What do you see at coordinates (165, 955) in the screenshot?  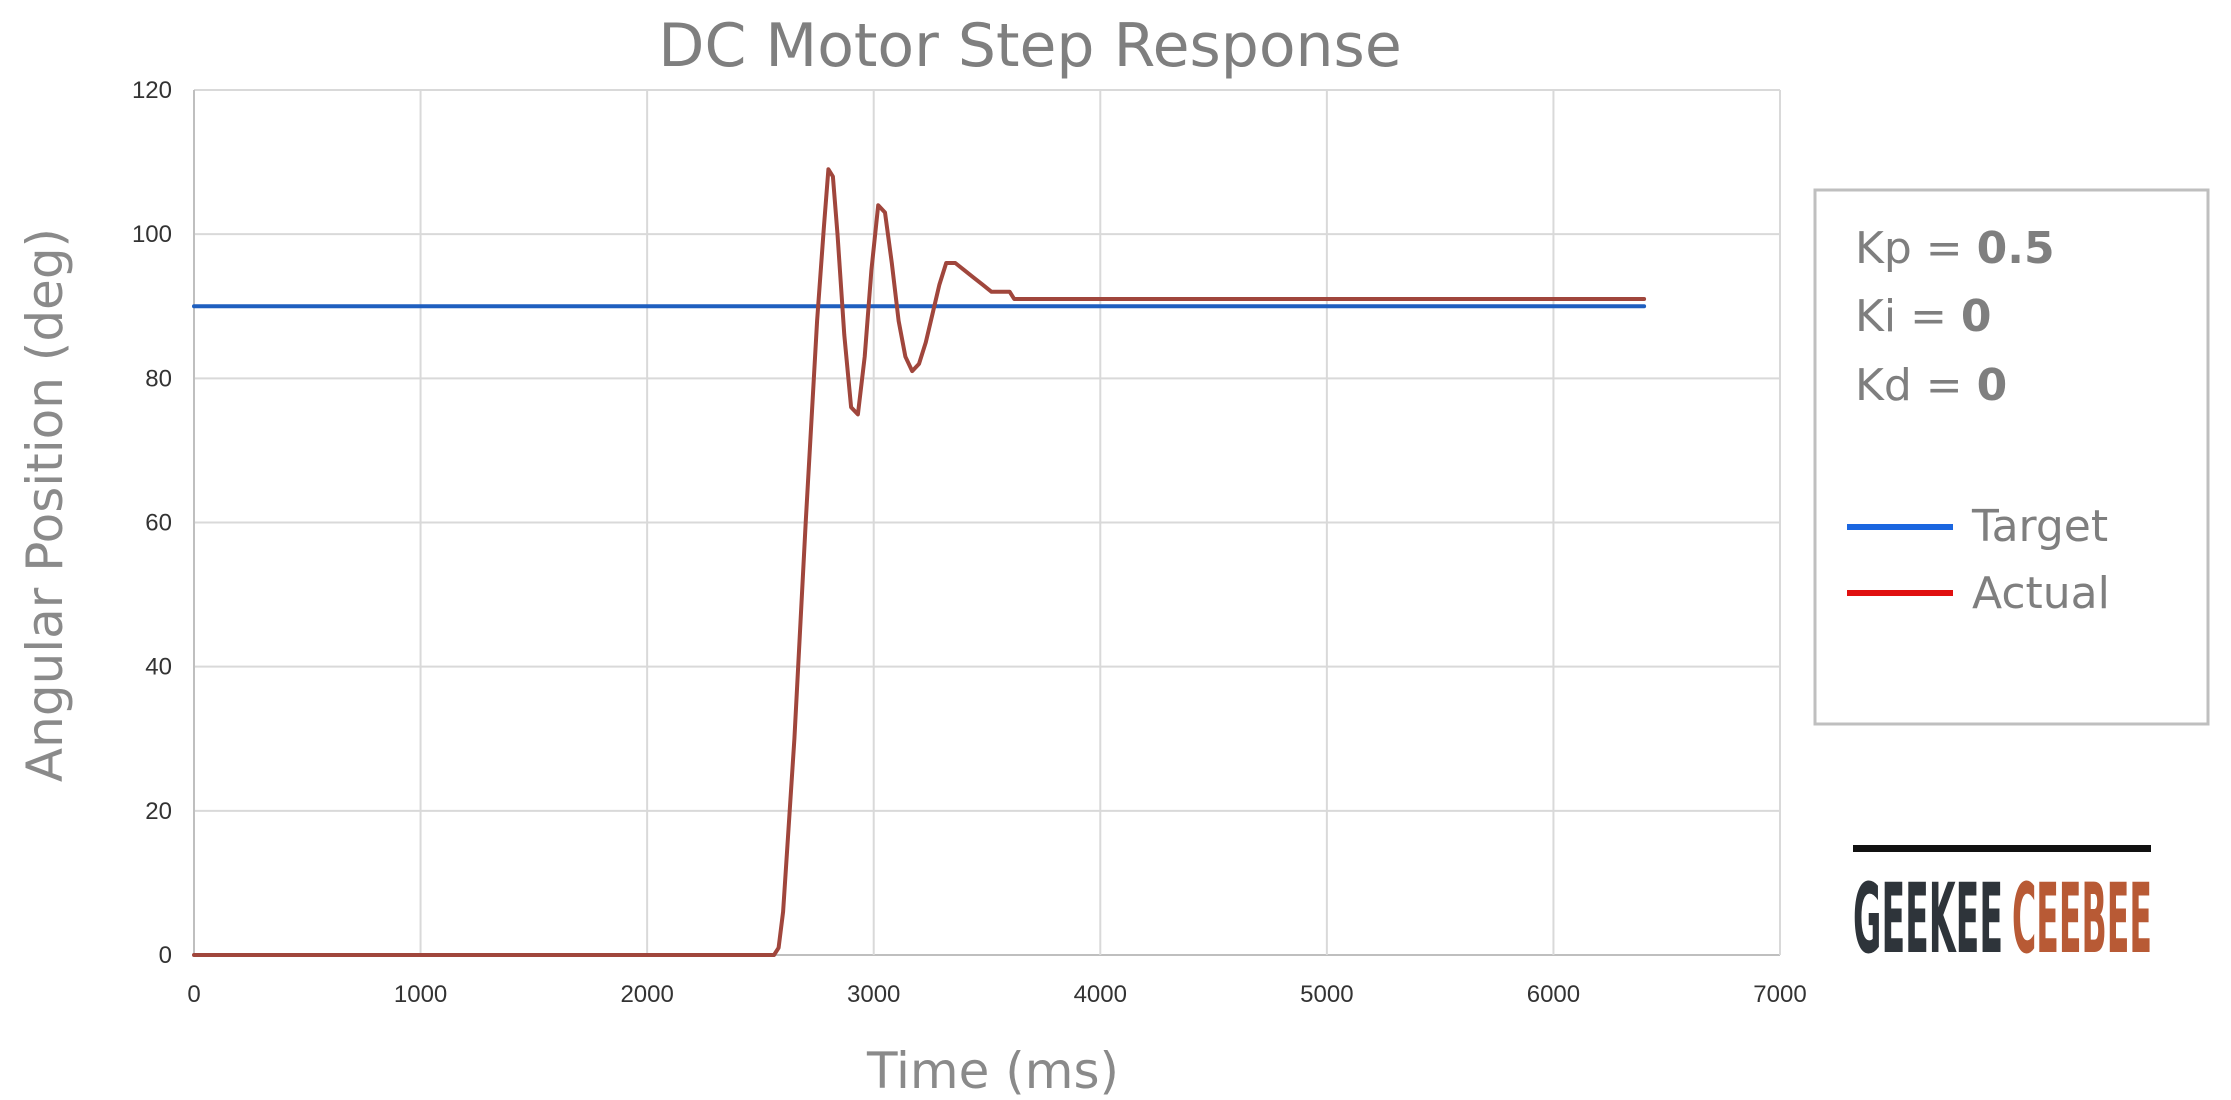 I see `y-tick-label: 0` at bounding box center [165, 955].